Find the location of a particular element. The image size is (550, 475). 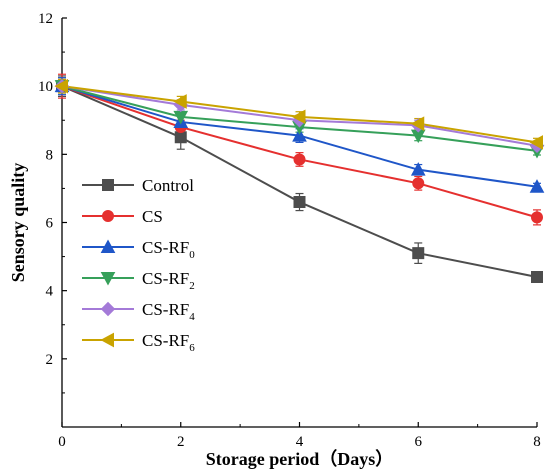

y-tick-label: 2 is located at coordinates (50, 360).